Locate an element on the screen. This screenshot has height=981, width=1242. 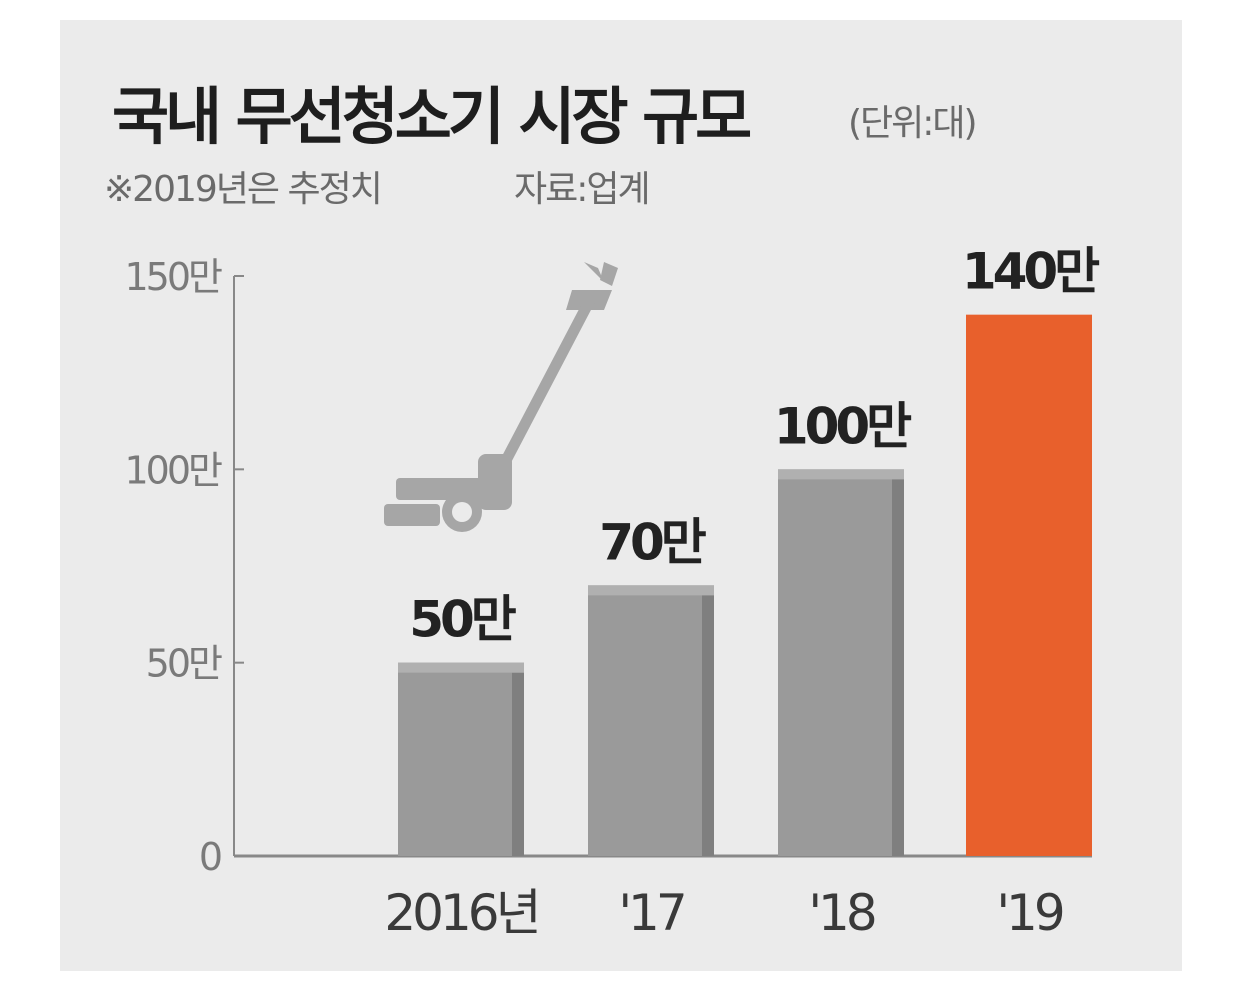
data-label: 70만 is located at coordinates (653, 542).